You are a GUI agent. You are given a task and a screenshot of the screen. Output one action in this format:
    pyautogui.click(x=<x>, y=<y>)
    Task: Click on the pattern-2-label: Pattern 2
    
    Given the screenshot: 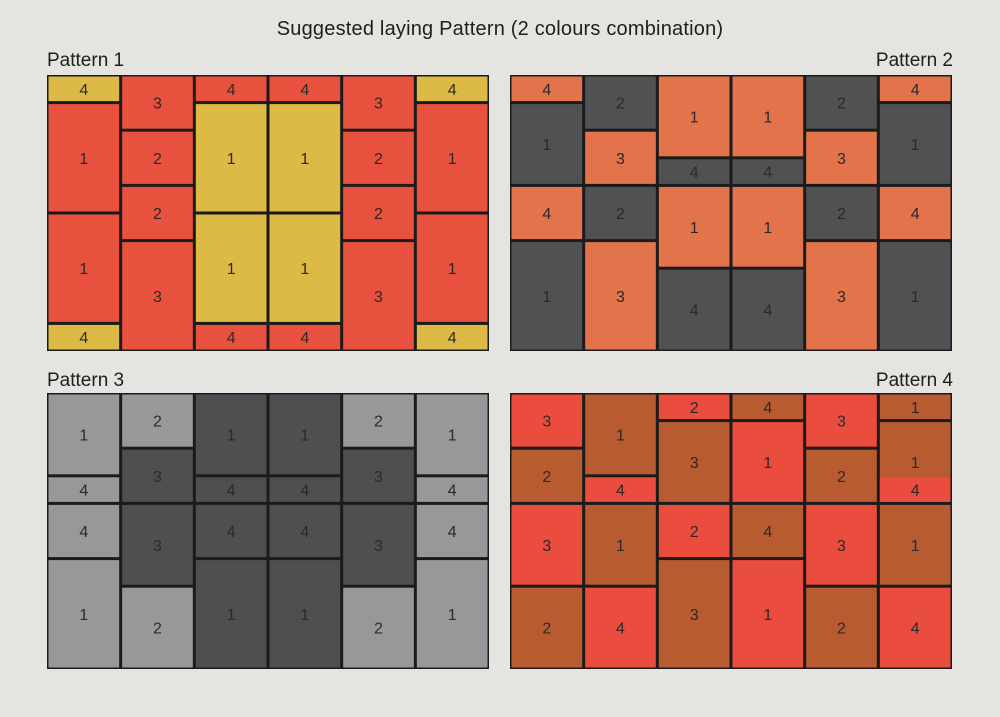 What is the action you would take?
    pyautogui.click(x=914, y=60)
    